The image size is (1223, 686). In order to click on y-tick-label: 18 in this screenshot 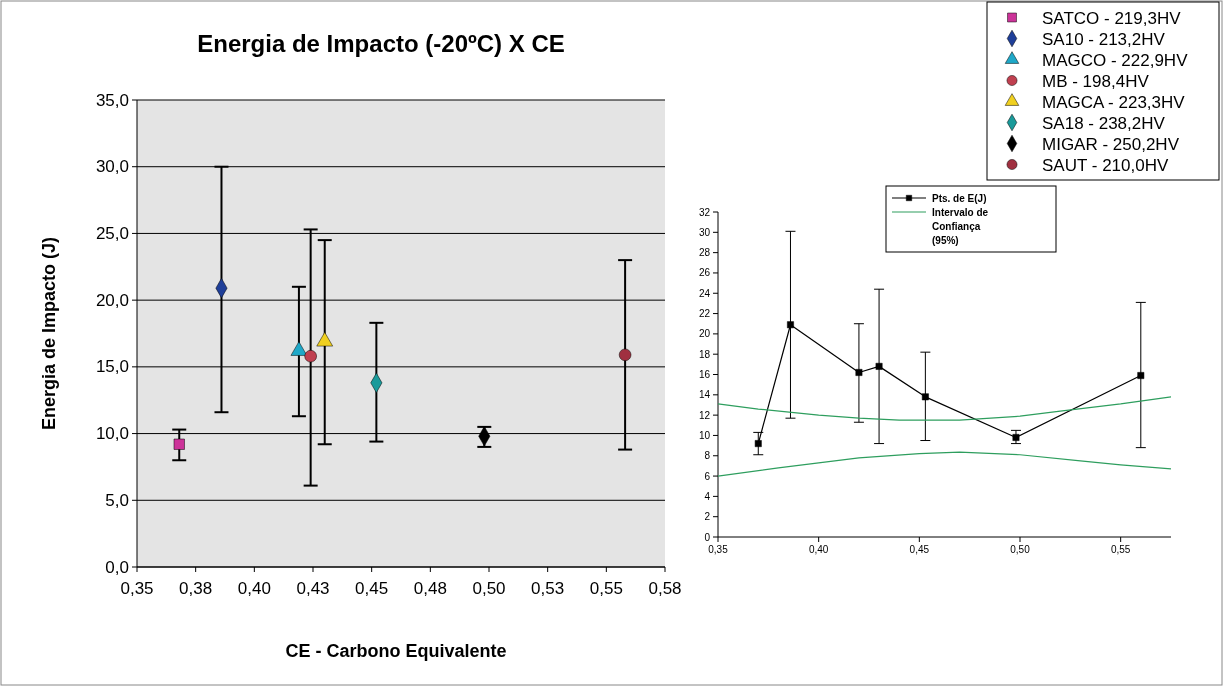, I will do `click(704, 354)`.